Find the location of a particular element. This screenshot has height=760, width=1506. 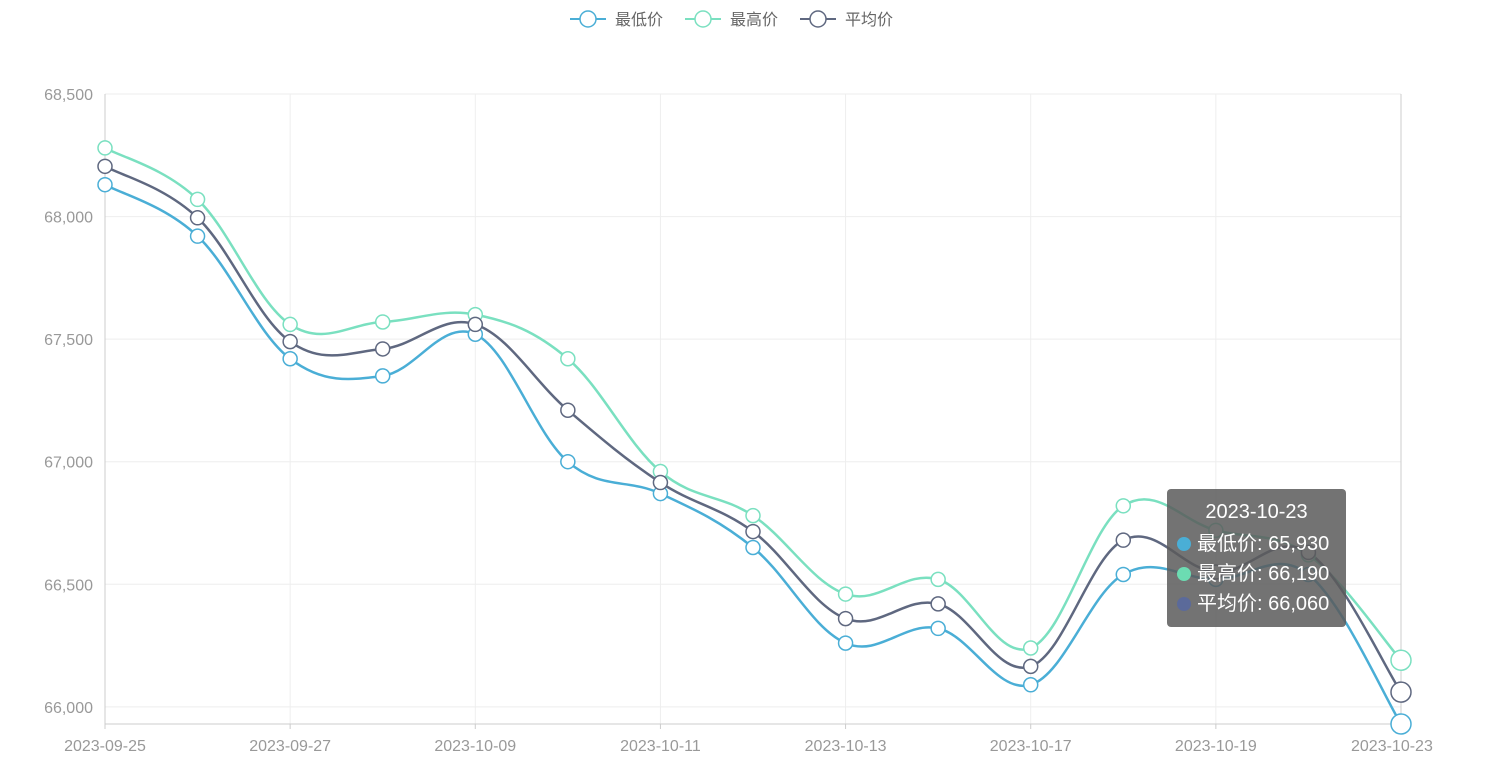

y-tick-label: 68,000 is located at coordinates (68, 218).